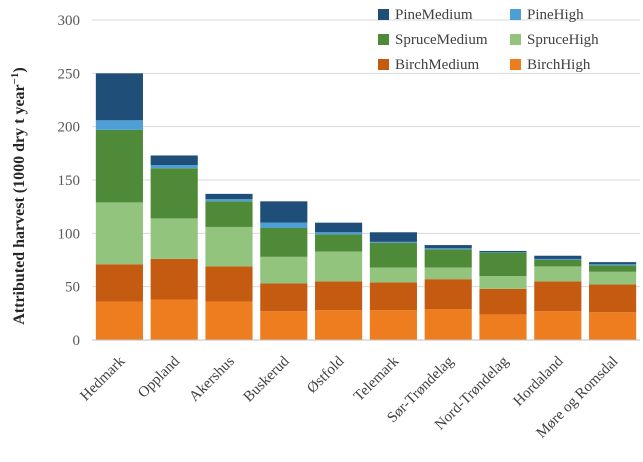  Describe the element at coordinates (159, 377) in the screenshot. I see `x-tick-label: Oppland` at that location.